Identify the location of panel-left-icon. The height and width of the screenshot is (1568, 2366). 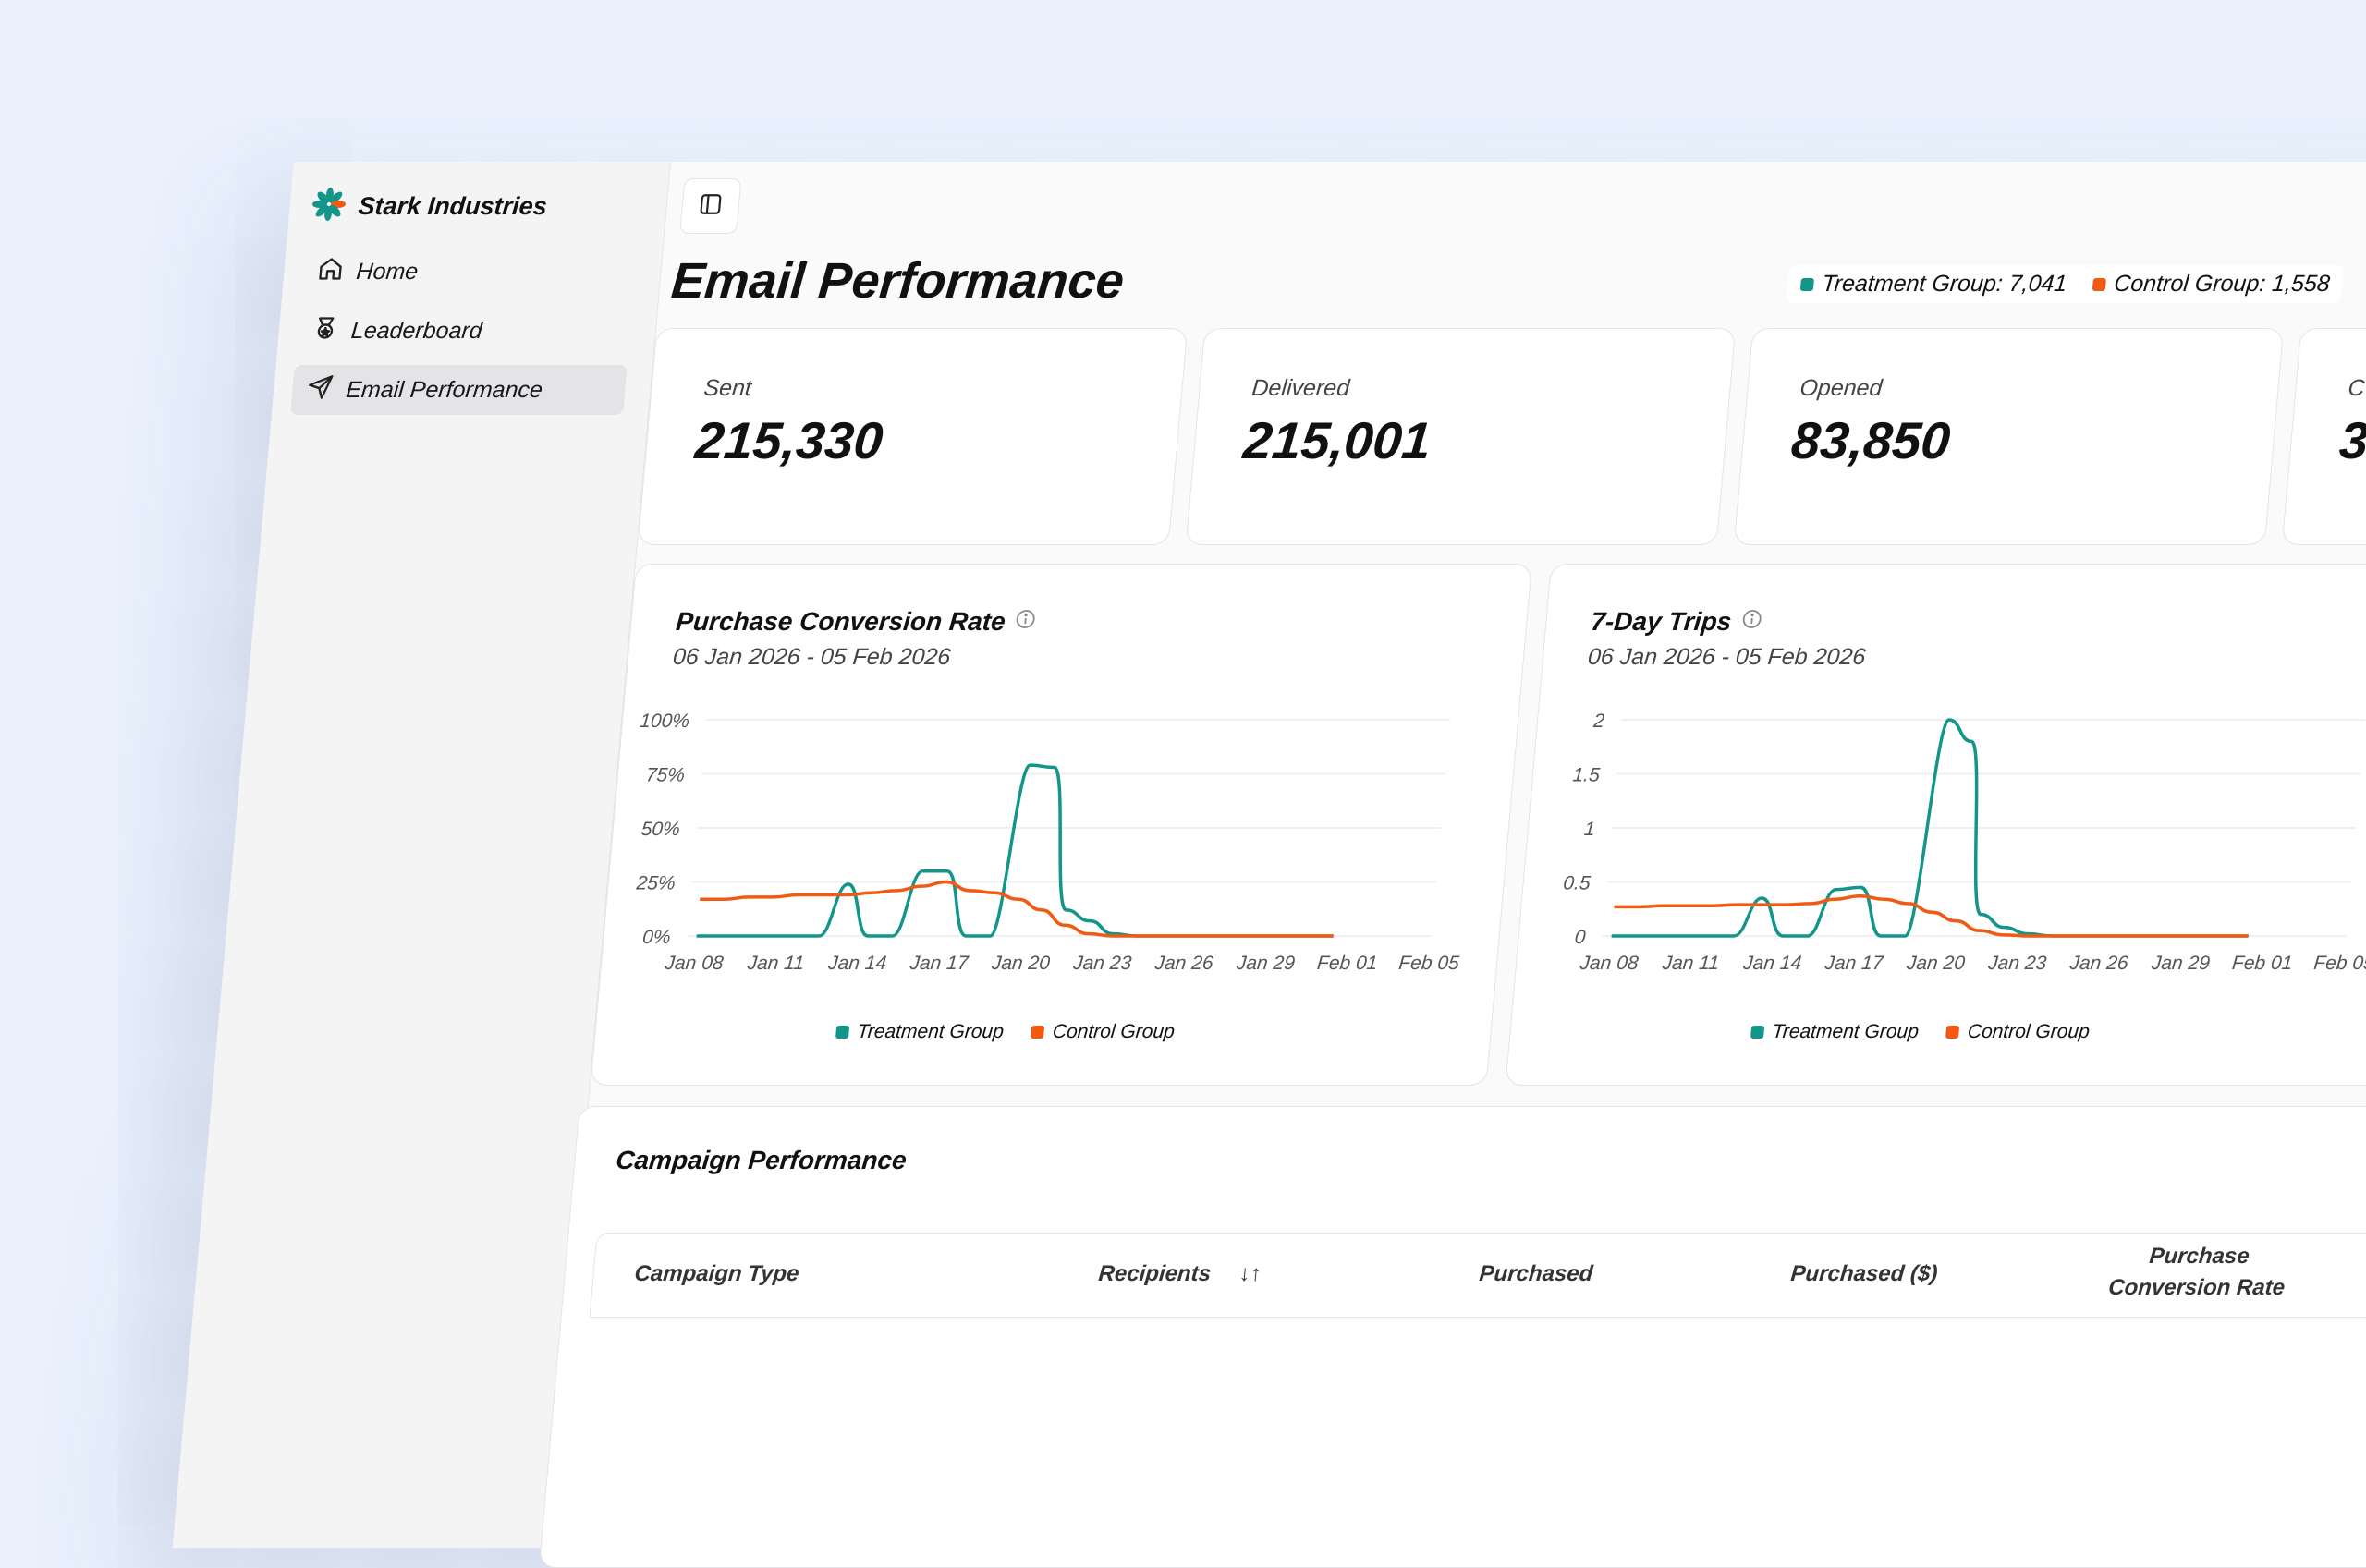
(710, 206).